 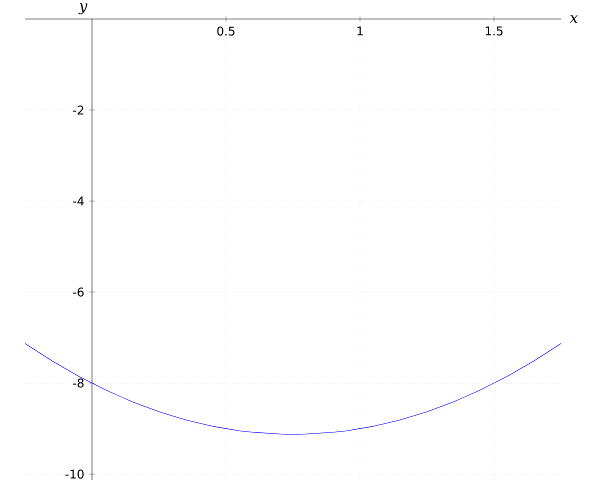 I want to click on y-tick-label: -4, so click(x=78, y=201).